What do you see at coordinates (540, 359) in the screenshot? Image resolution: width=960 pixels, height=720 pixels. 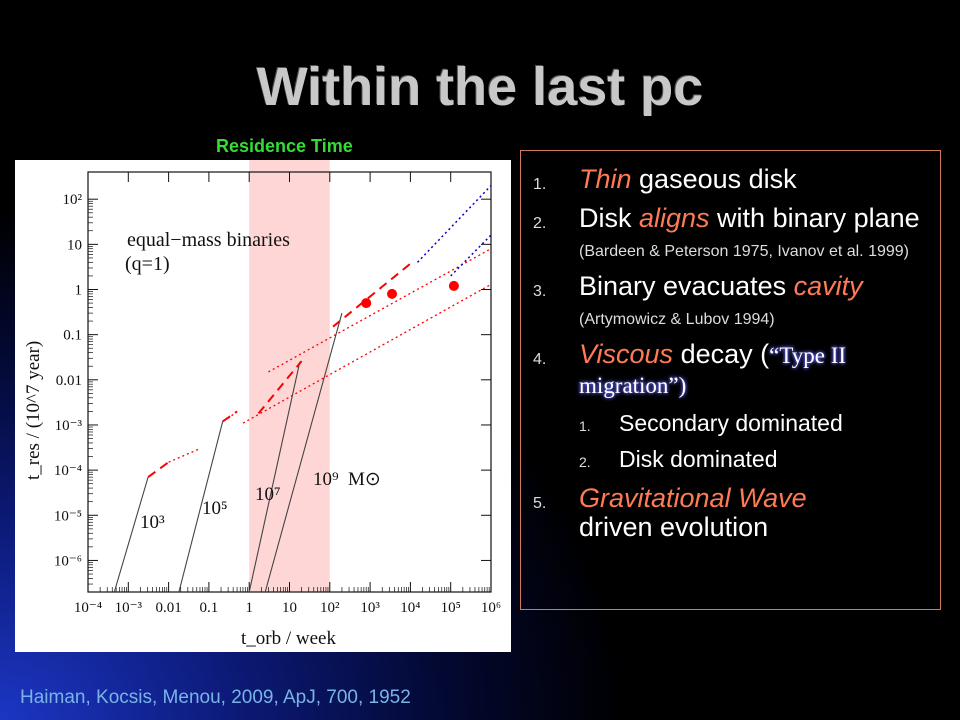 I see `item-number: 4.` at bounding box center [540, 359].